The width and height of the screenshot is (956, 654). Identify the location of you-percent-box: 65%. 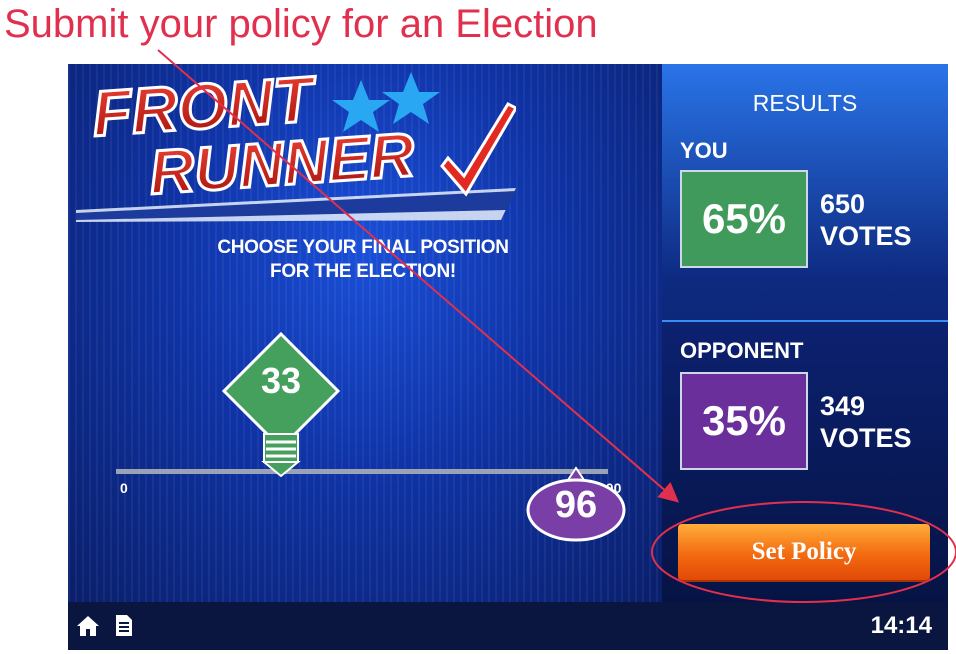
(744, 219).